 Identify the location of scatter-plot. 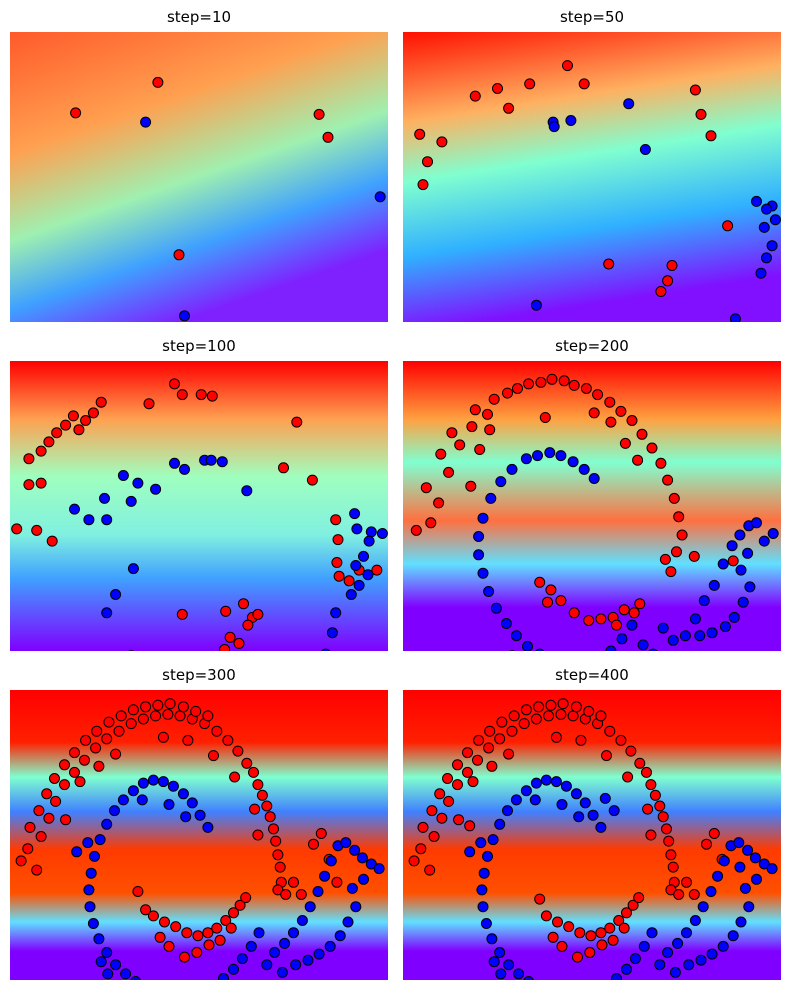
(592, 506).